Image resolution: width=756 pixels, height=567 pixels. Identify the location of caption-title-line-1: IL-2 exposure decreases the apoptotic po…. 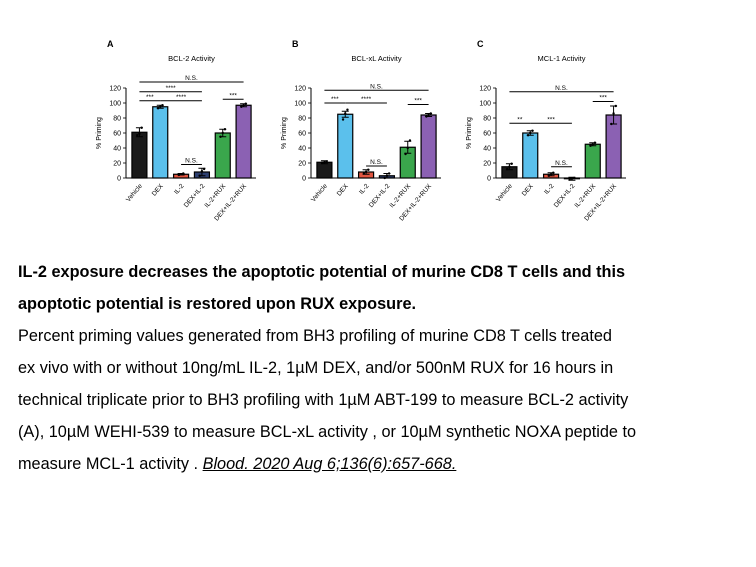
(322, 272).